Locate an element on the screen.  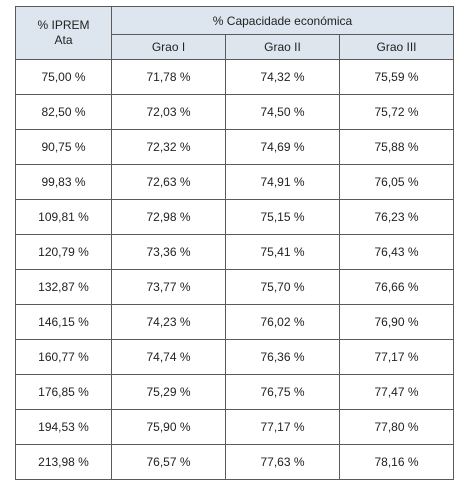
table-row: 75,00 % 71,78 % 74,32 % 75,59 % is located at coordinates (234, 77).